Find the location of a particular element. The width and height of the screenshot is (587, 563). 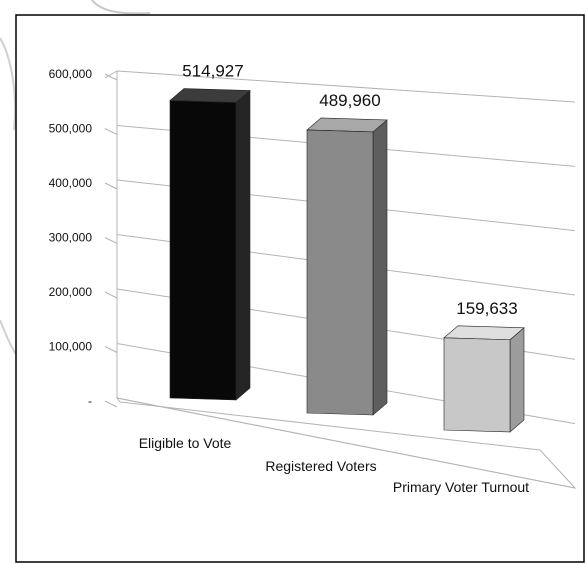

category-label: Eligible to Vote is located at coordinates (185, 443).